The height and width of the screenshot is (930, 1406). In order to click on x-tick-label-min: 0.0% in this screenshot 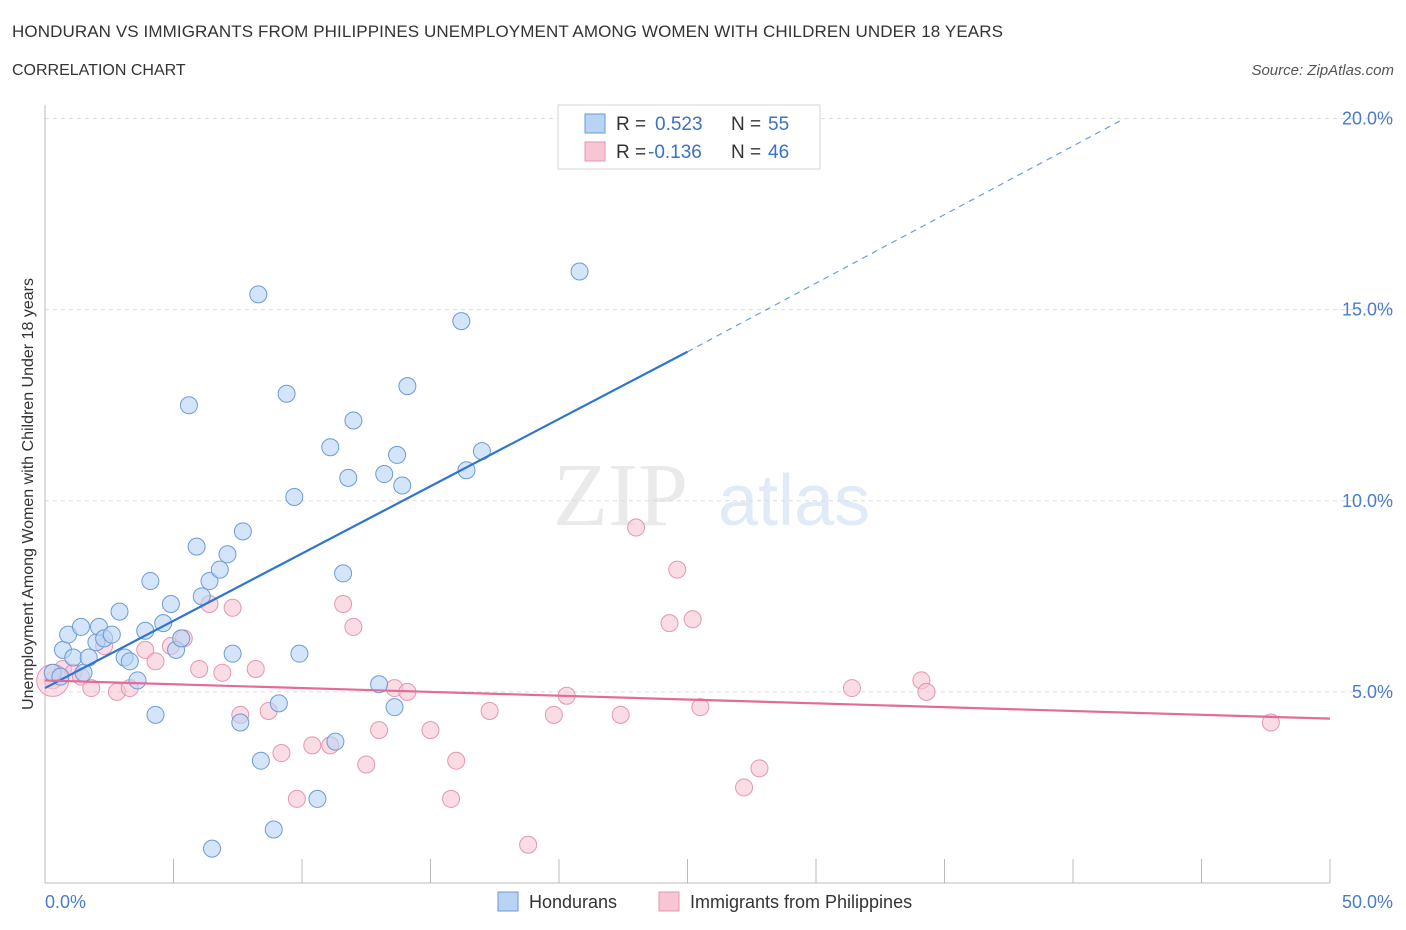, I will do `click(65, 902)`.